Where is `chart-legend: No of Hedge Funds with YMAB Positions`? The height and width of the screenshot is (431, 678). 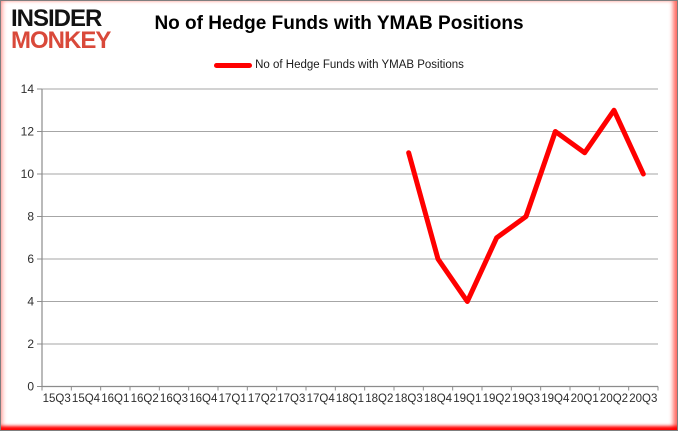 chart-legend: No of Hedge Funds with YMAB Positions is located at coordinates (339, 65).